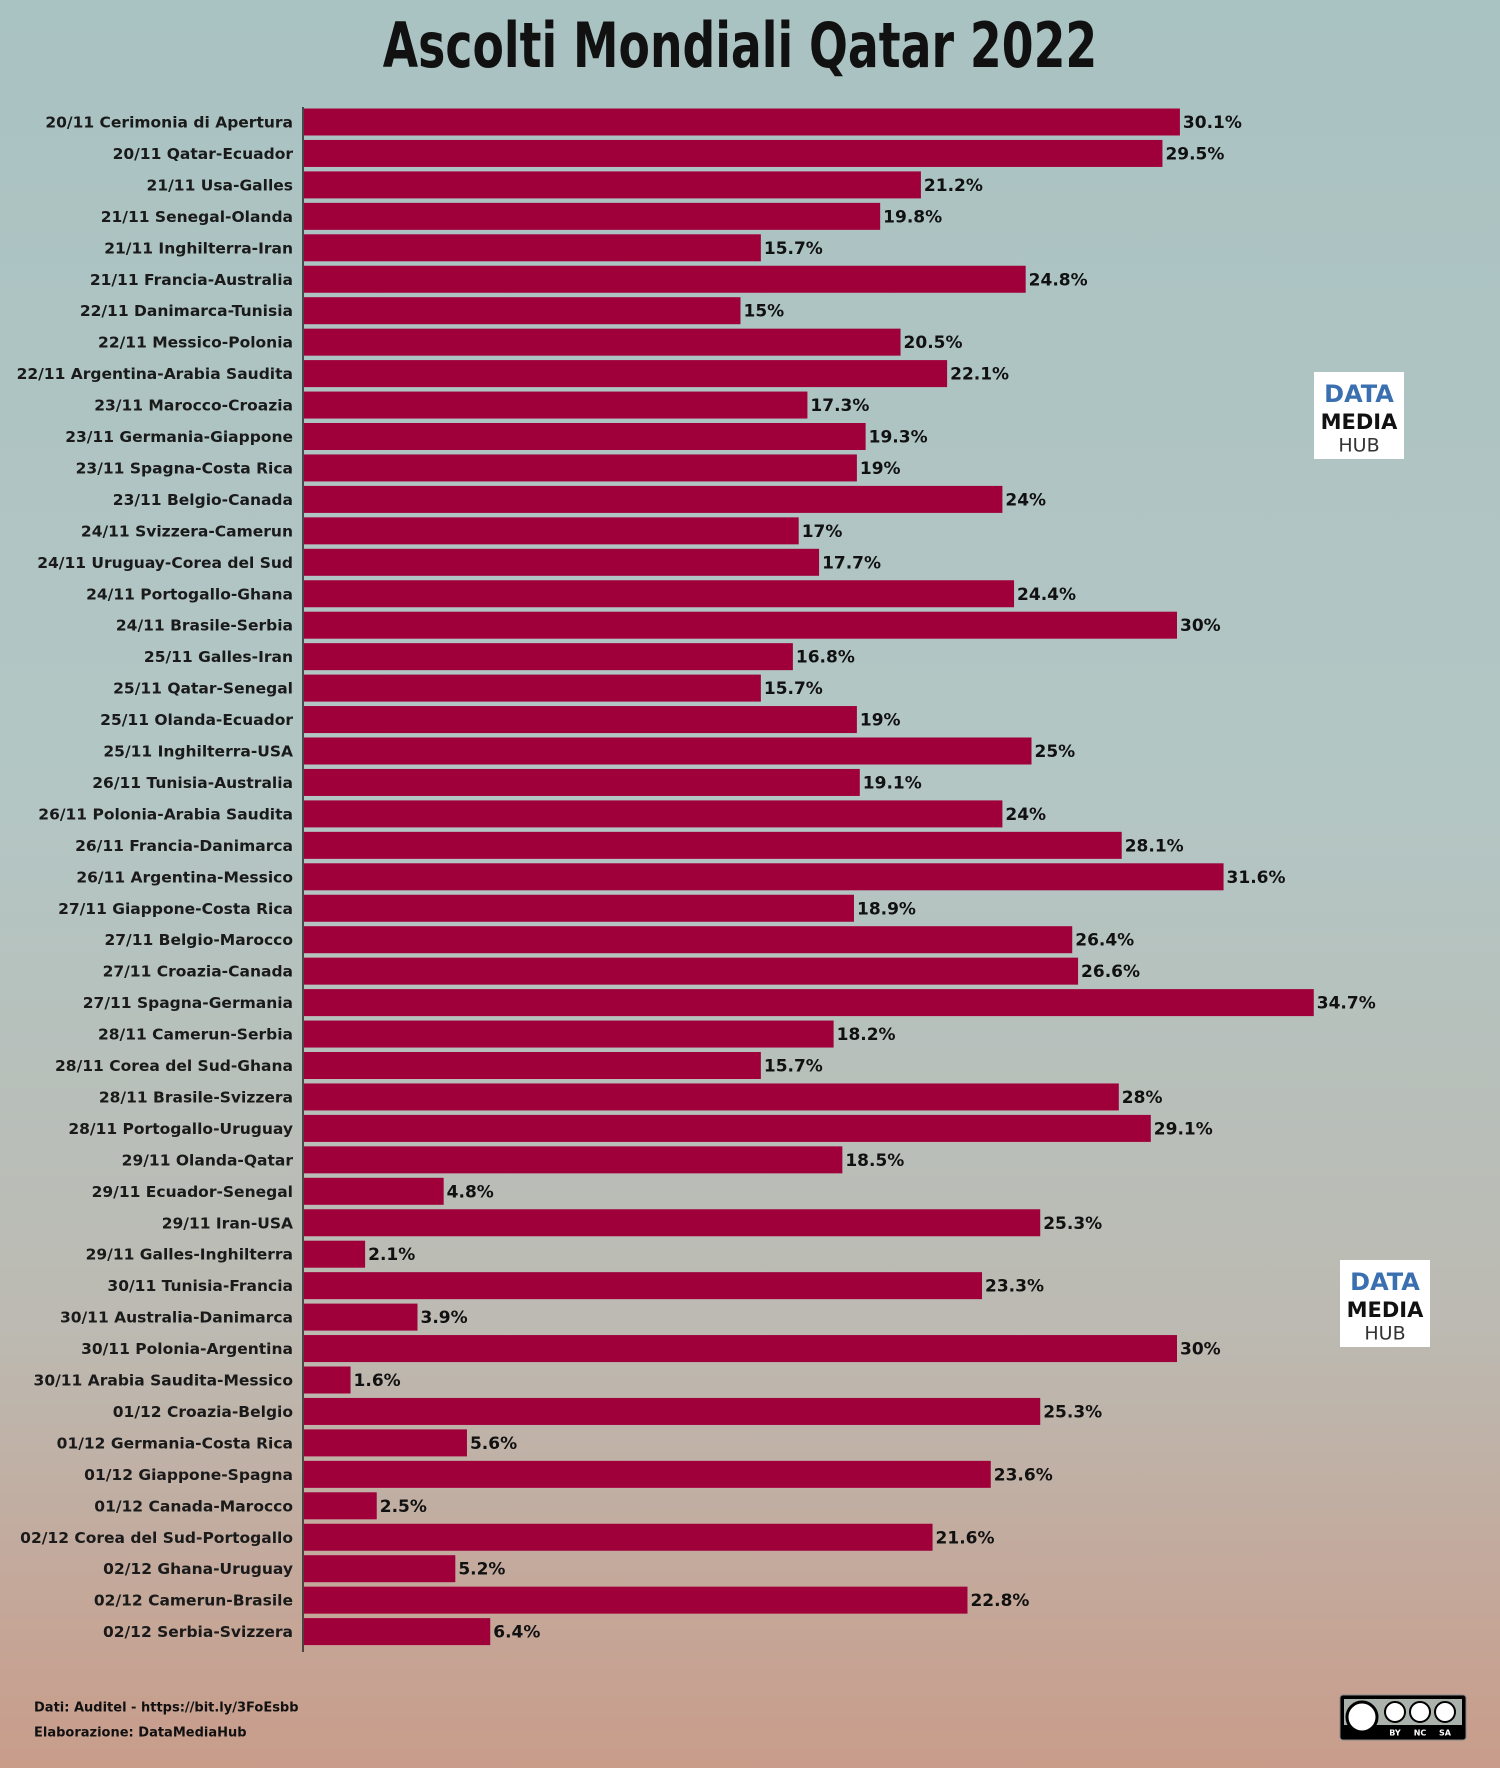  I want to click on badge-icon, so click(1362, 1717).